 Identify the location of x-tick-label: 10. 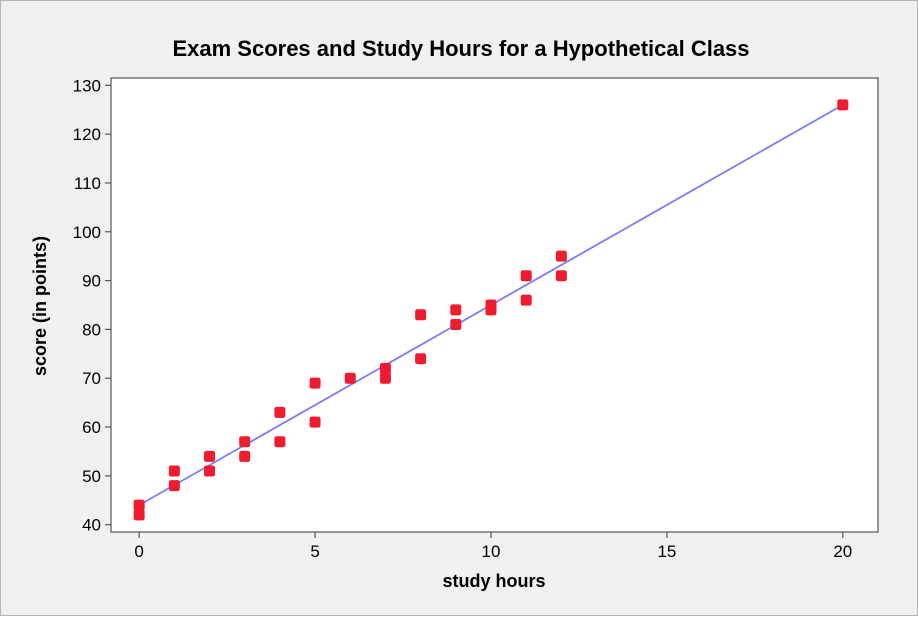
(491, 551).